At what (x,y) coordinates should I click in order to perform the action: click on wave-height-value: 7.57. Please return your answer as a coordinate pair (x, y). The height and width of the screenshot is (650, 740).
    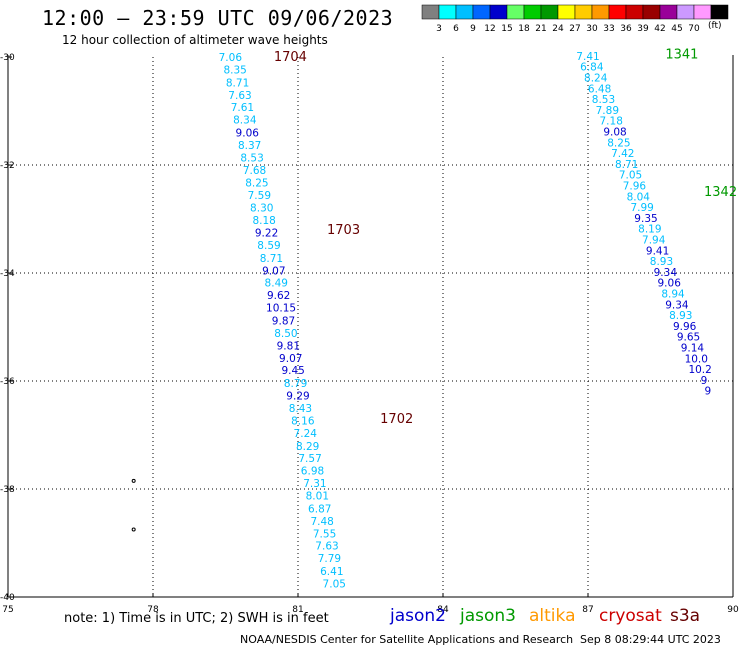
    Looking at the image, I should click on (309, 459).